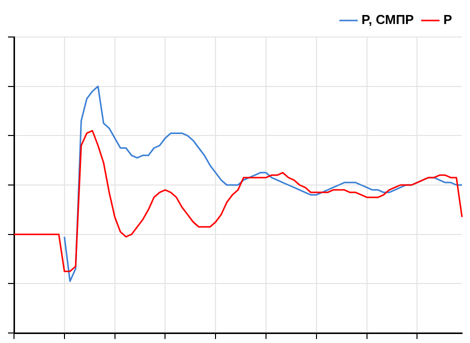 The width and height of the screenshot is (470, 343). What do you see at coordinates (388, 20) in the screenshot?
I see `legend-label: P, СМПР` at bounding box center [388, 20].